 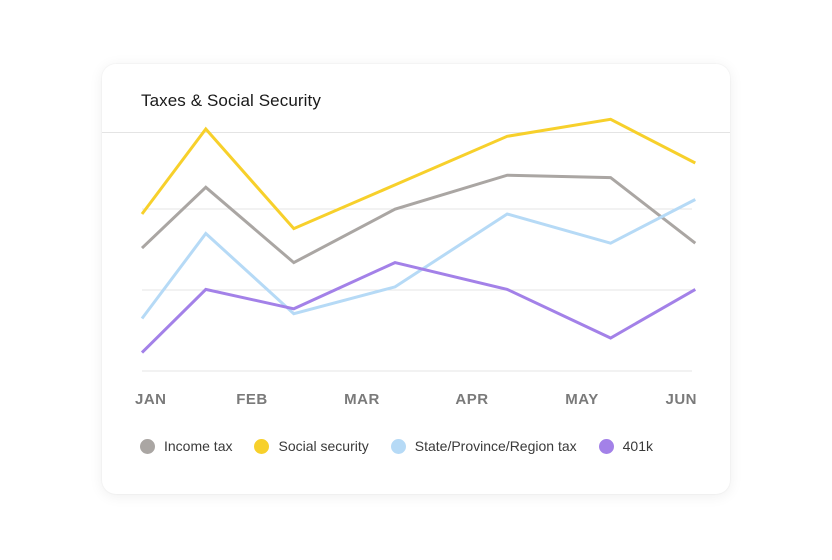 What do you see at coordinates (262, 446) in the screenshot?
I see `legend-swatch-social-security` at bounding box center [262, 446].